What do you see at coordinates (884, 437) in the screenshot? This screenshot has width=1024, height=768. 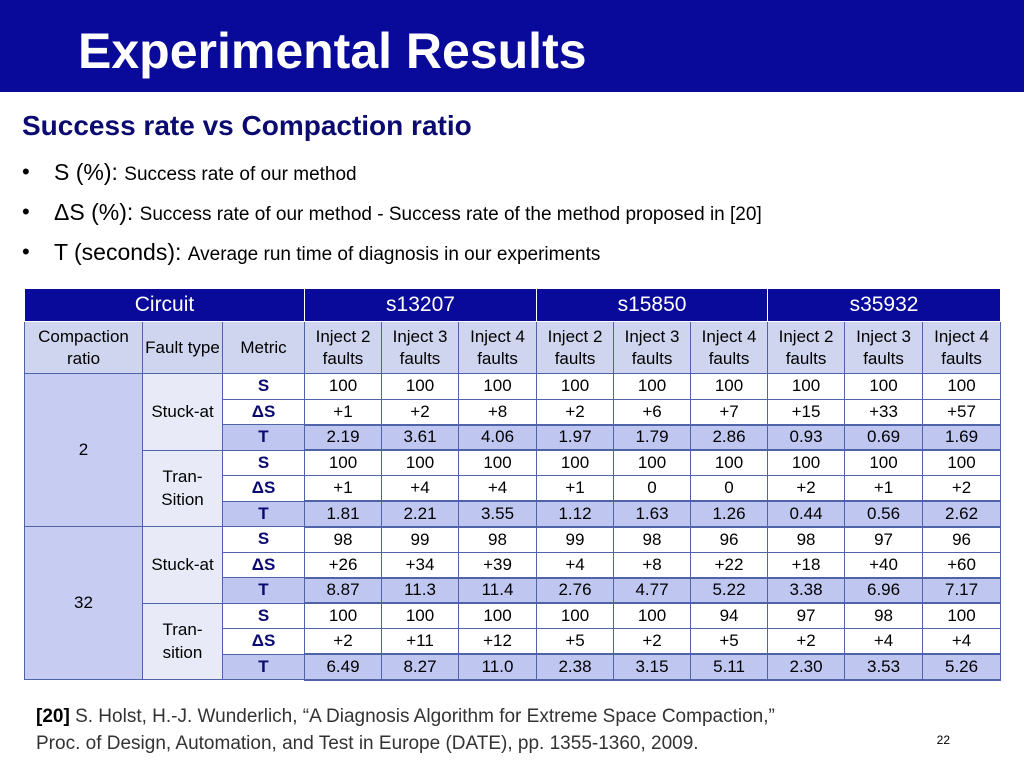 I see `value-cell: 0.69` at bounding box center [884, 437].